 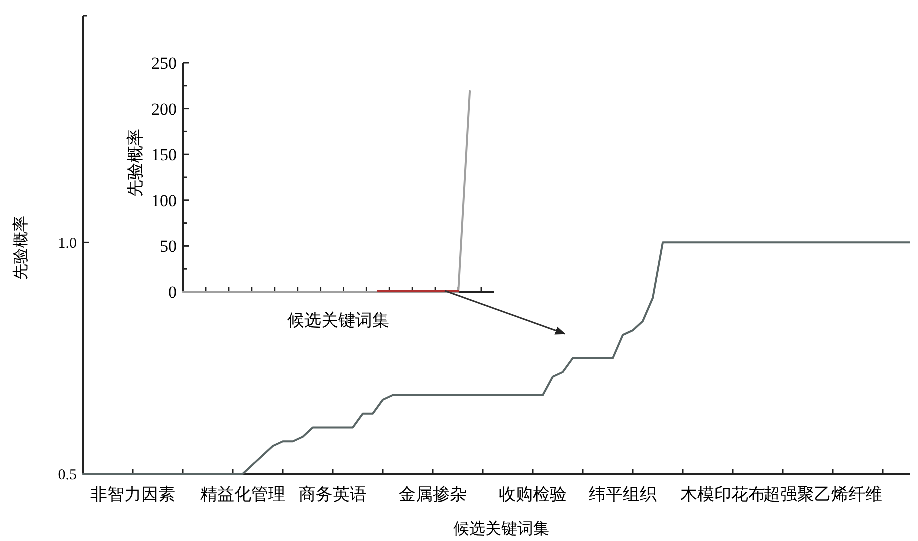 I want to click on y-tick-label: 0.5, so click(x=67, y=475).